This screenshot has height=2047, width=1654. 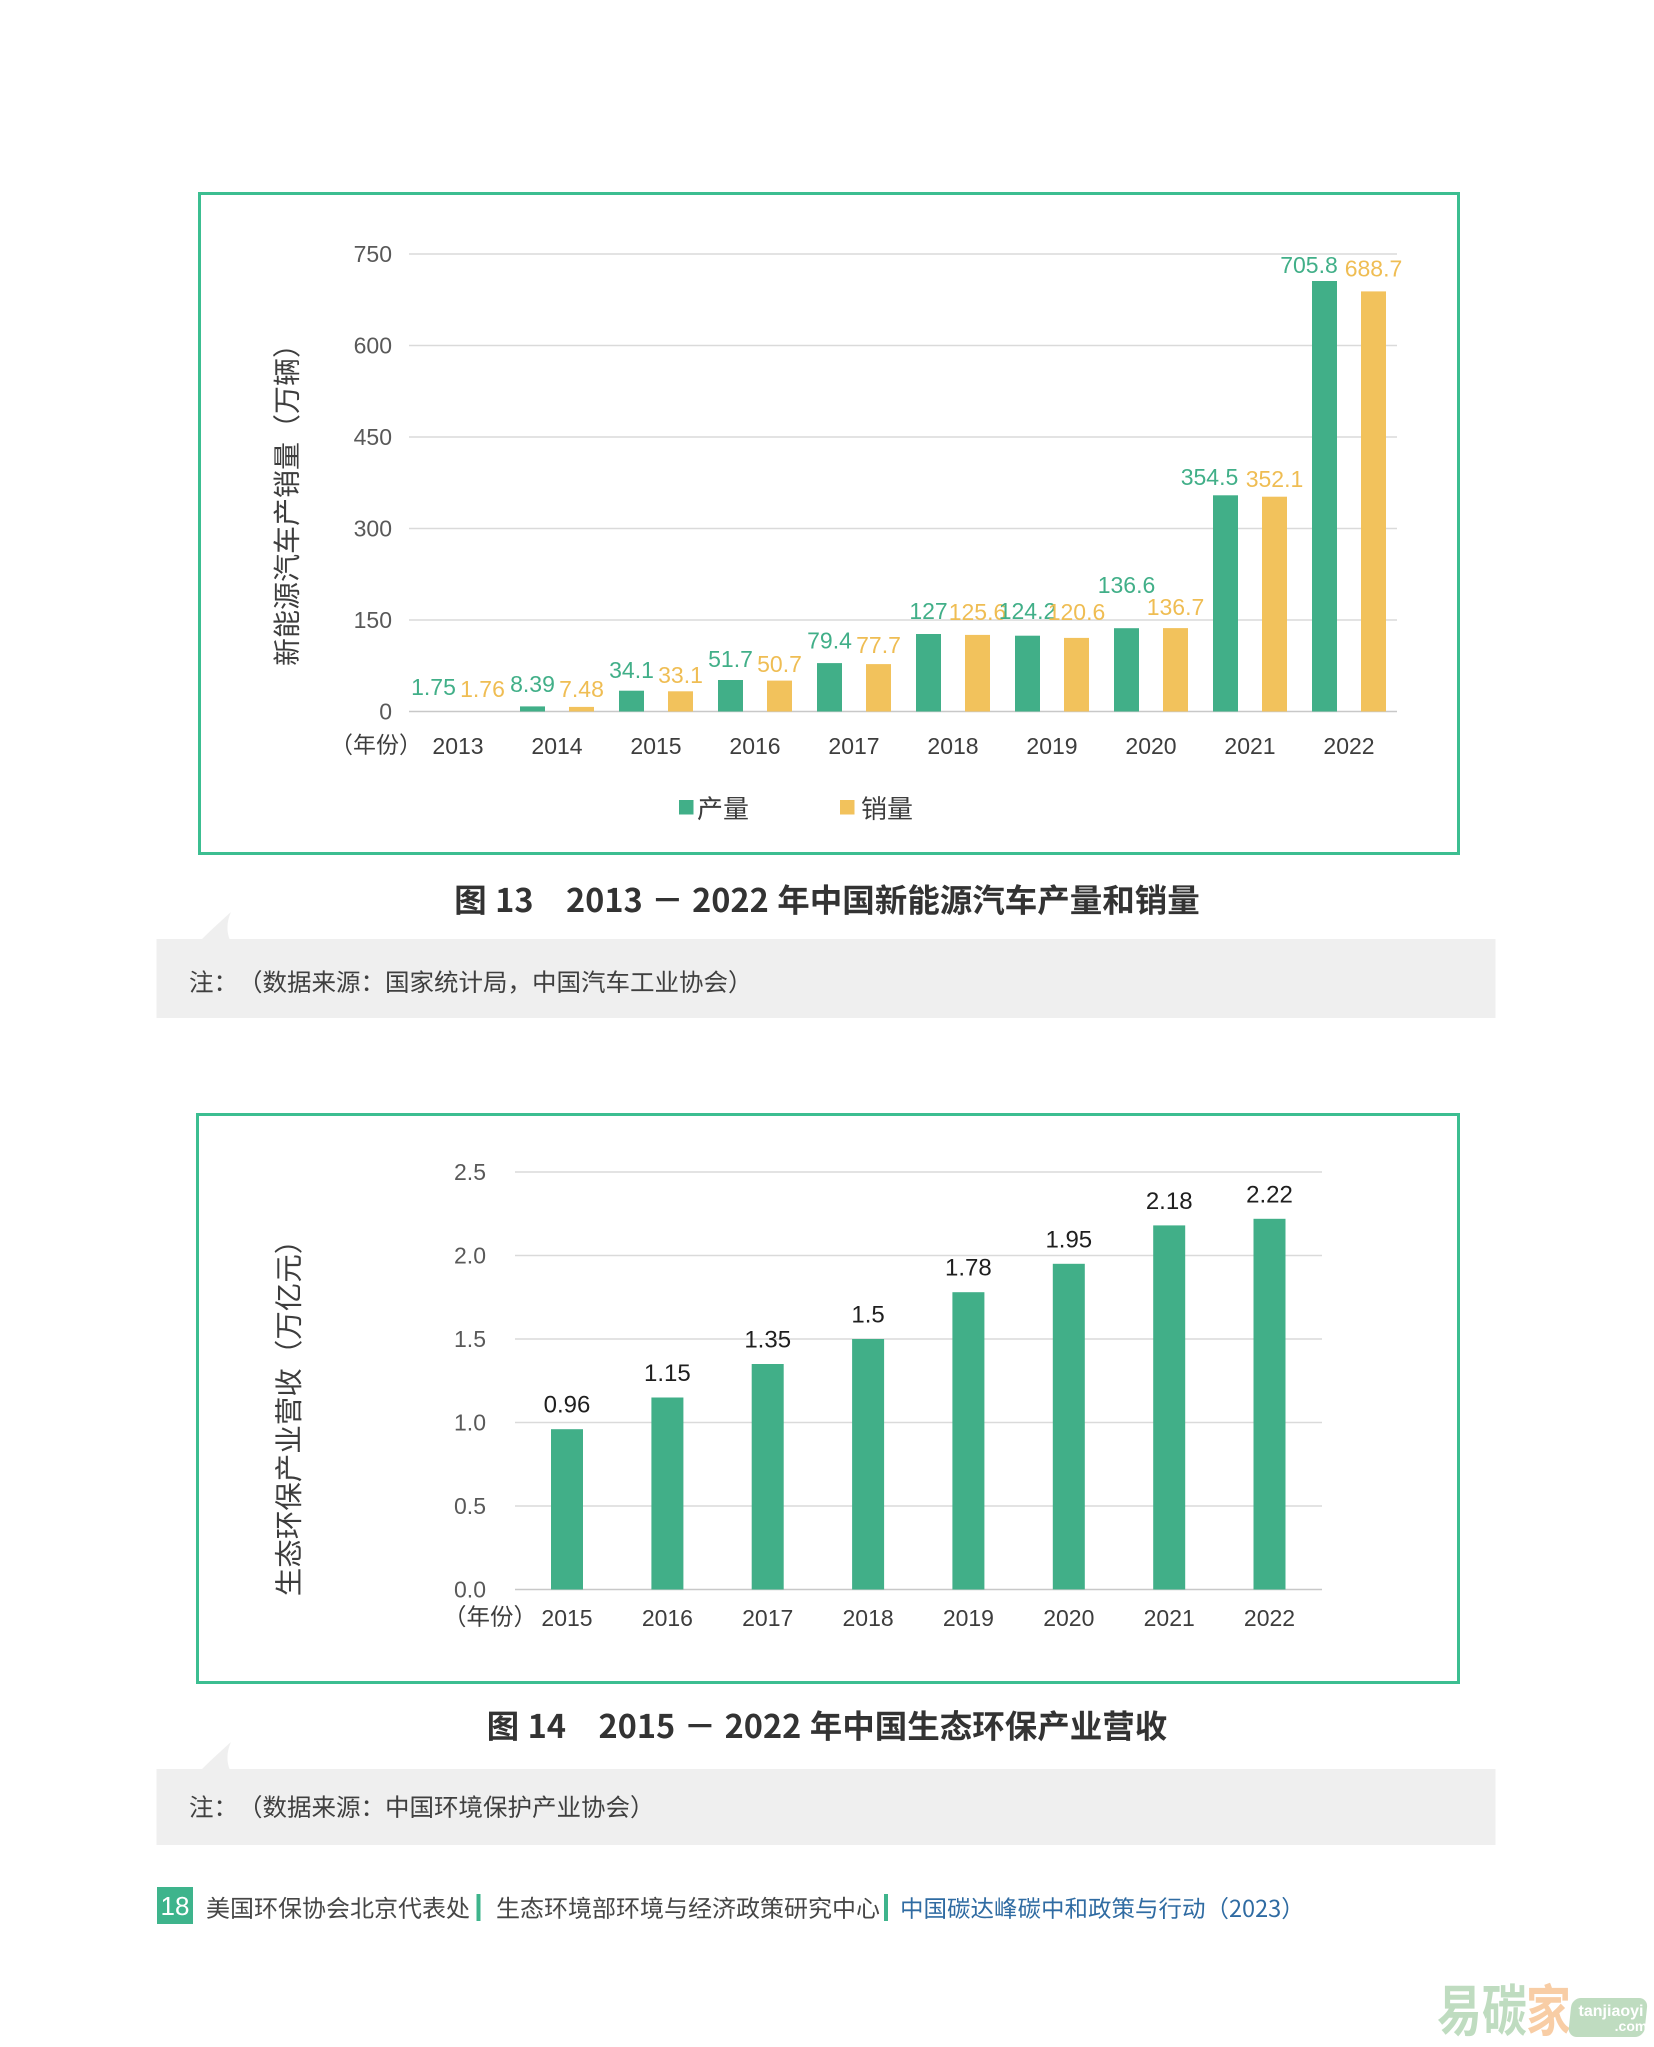 I want to click on svg-text: 34.1, so click(x=631, y=670).